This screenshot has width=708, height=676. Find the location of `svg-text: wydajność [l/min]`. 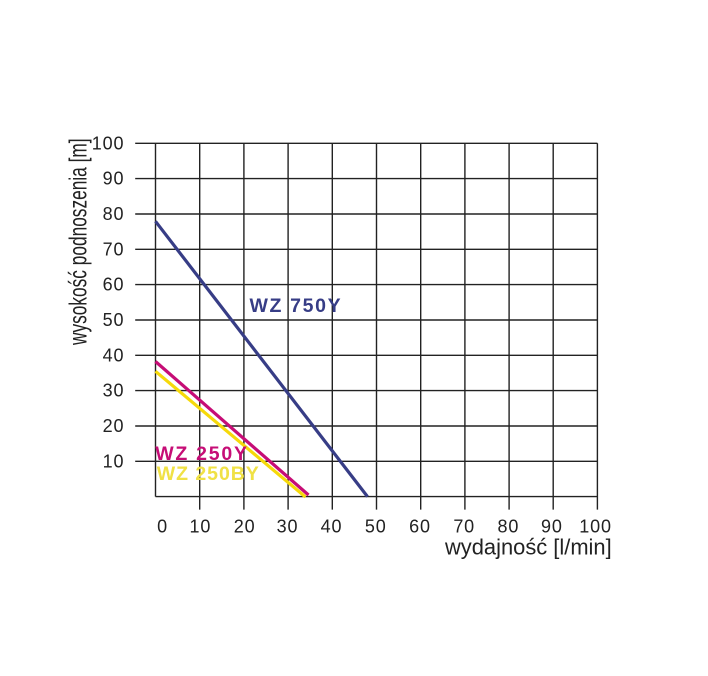

svg-text: wydajność [l/min] is located at coordinates (528, 547).